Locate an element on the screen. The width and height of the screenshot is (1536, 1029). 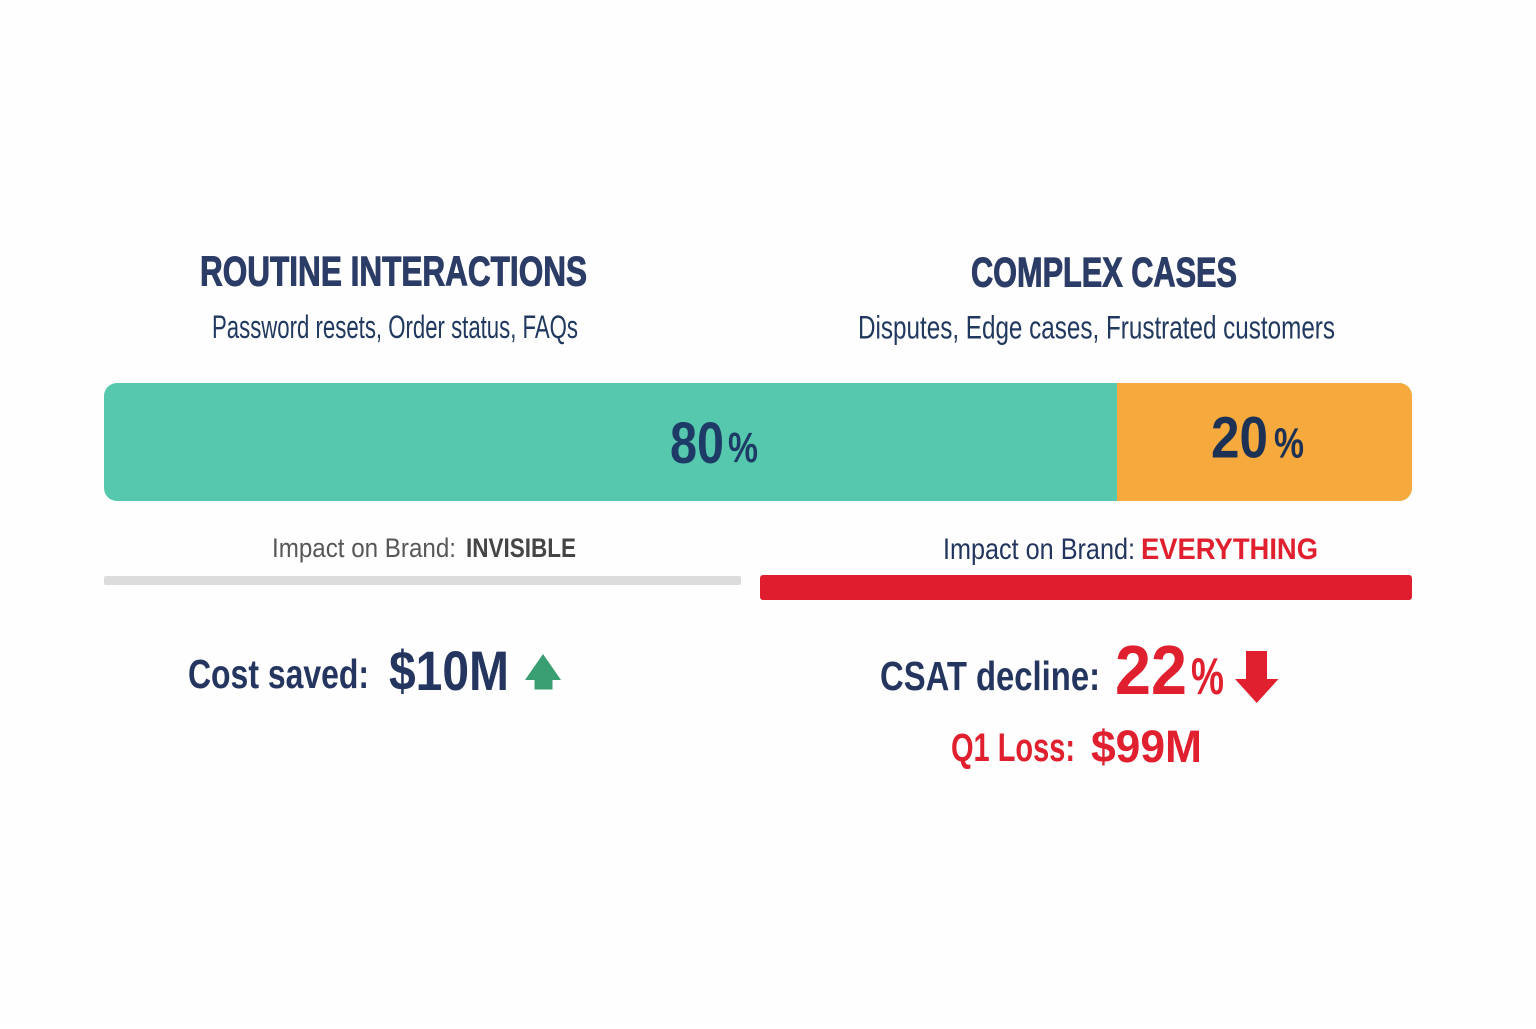
svg-text: $99M is located at coordinates (1146, 746).